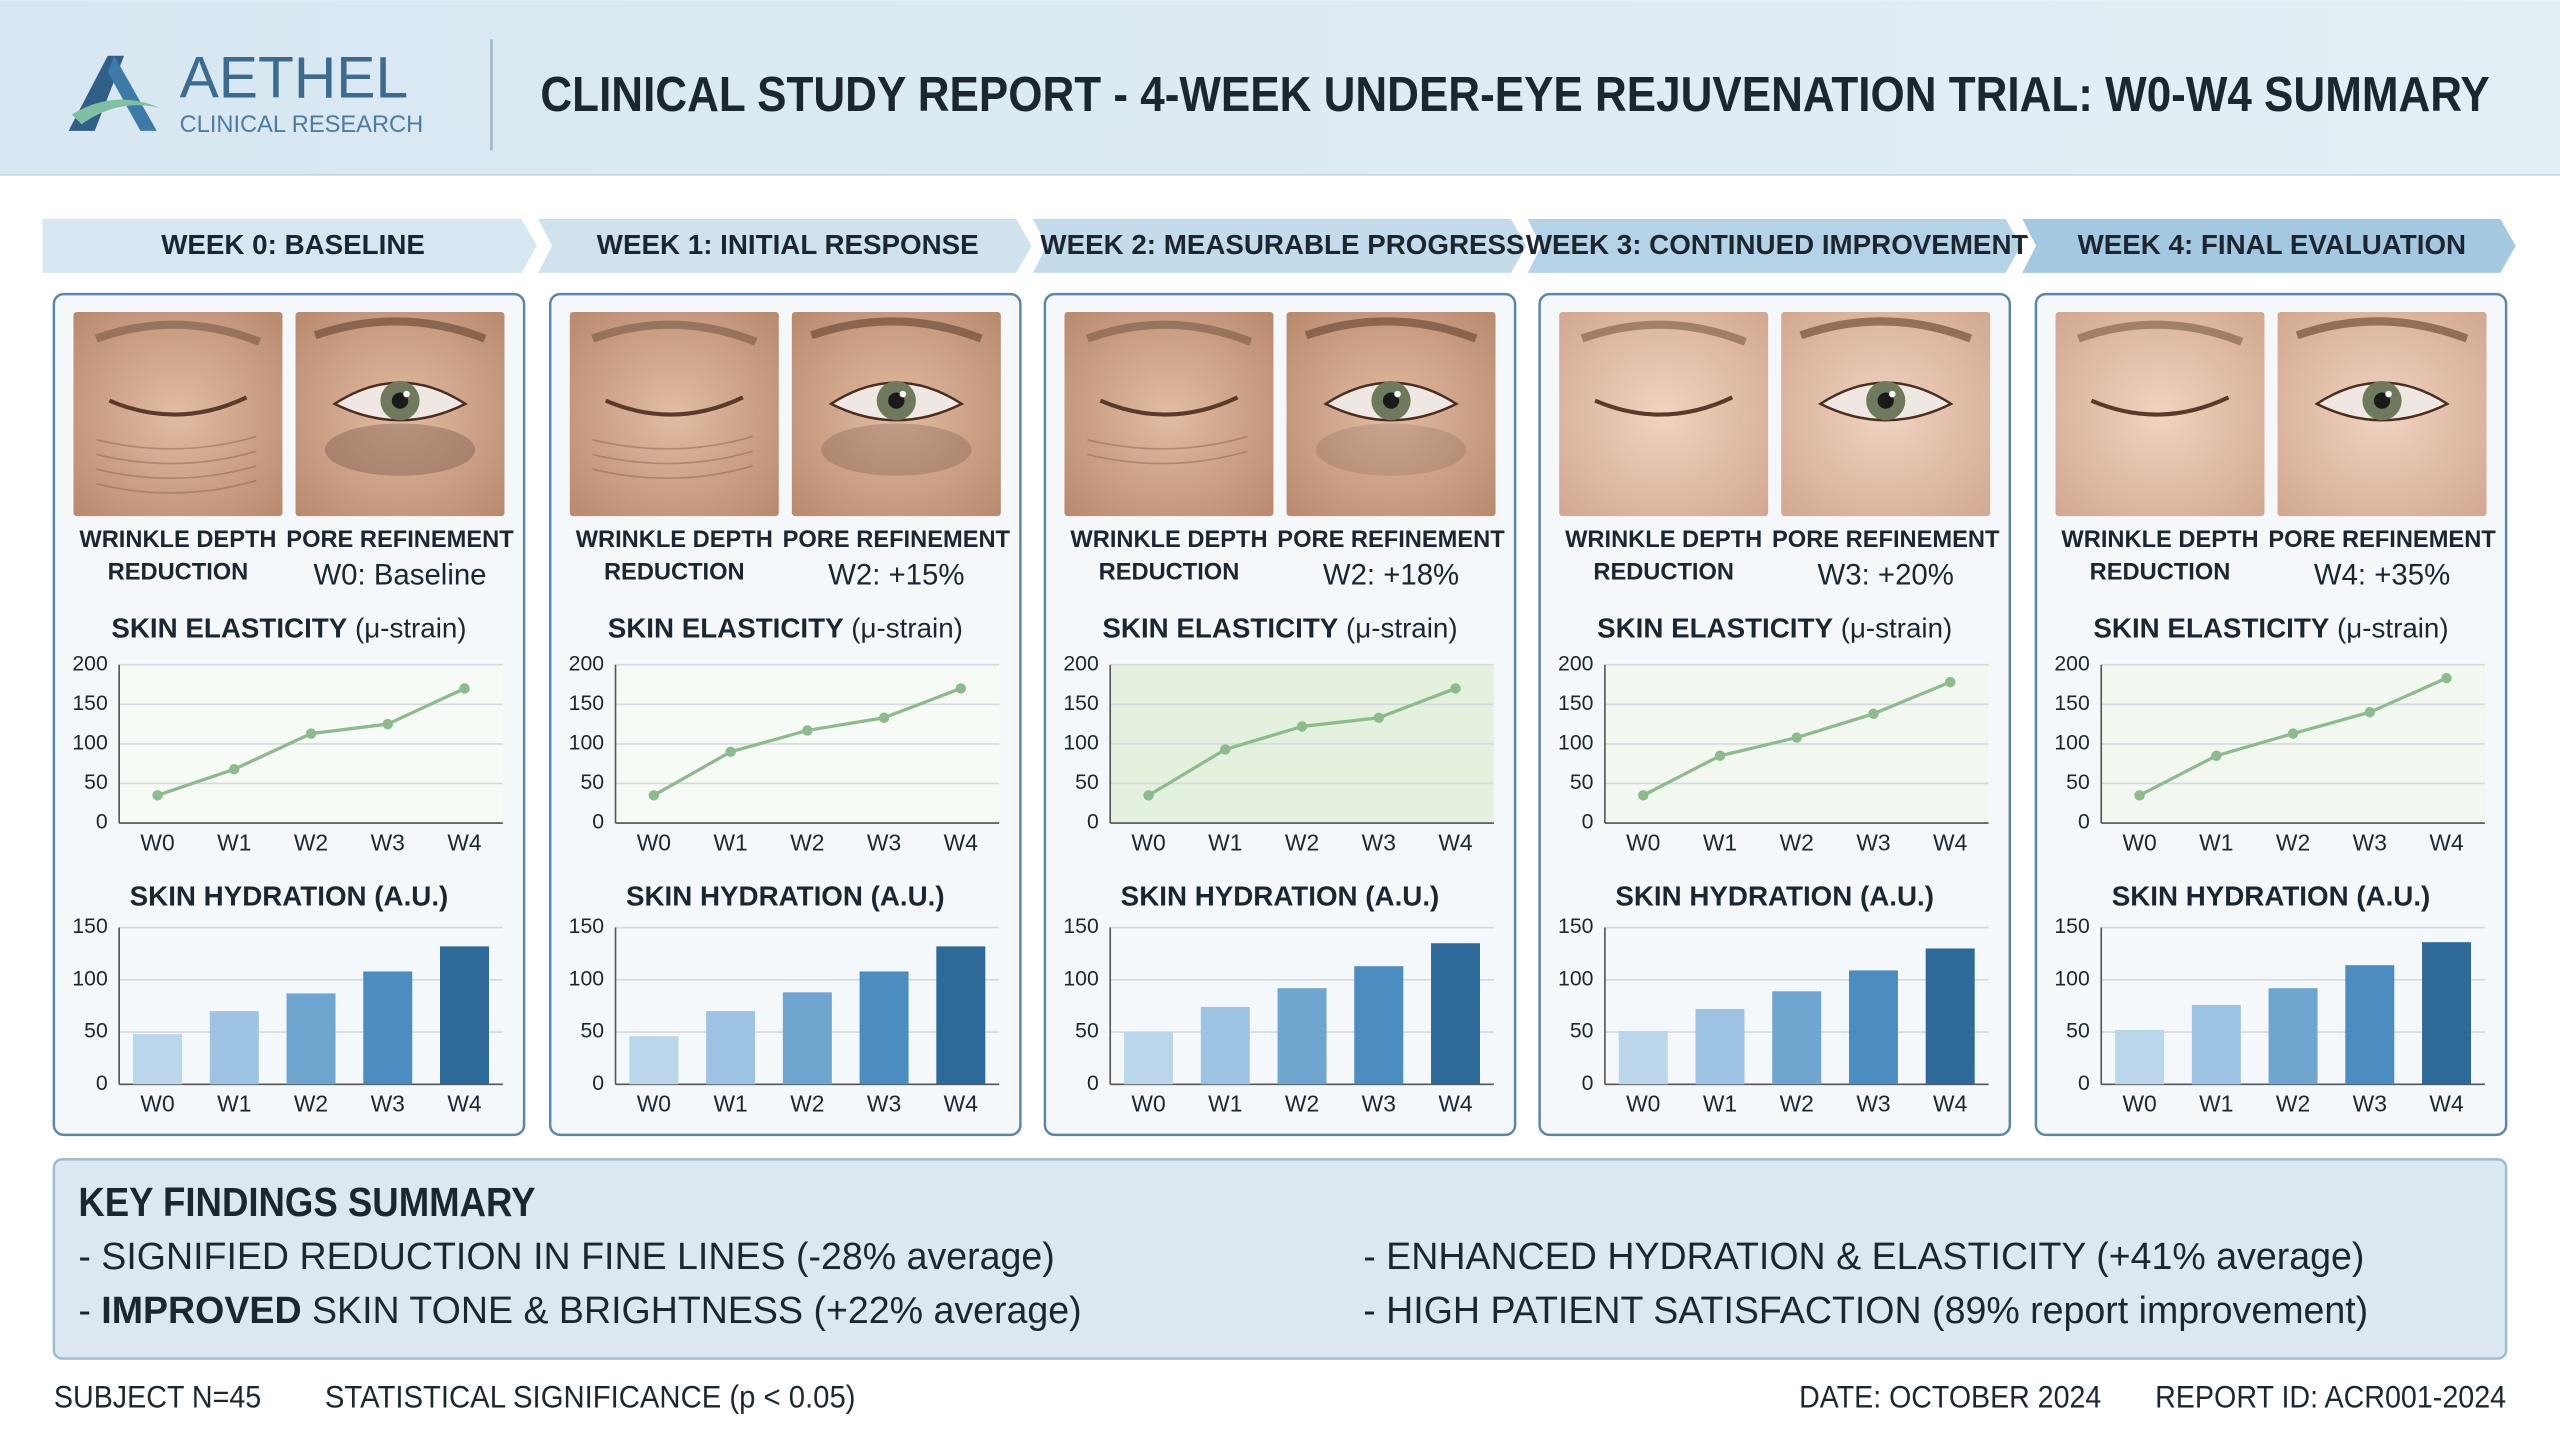 The height and width of the screenshot is (1429, 2560). Describe the element at coordinates (788, 244) in the screenshot. I see `phase-label: WEEK 1: INITIAL RESPONSE` at that location.